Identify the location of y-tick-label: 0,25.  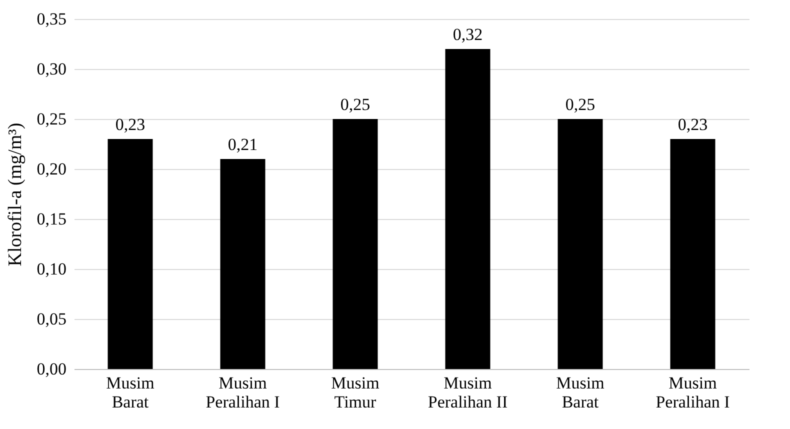
(51, 119).